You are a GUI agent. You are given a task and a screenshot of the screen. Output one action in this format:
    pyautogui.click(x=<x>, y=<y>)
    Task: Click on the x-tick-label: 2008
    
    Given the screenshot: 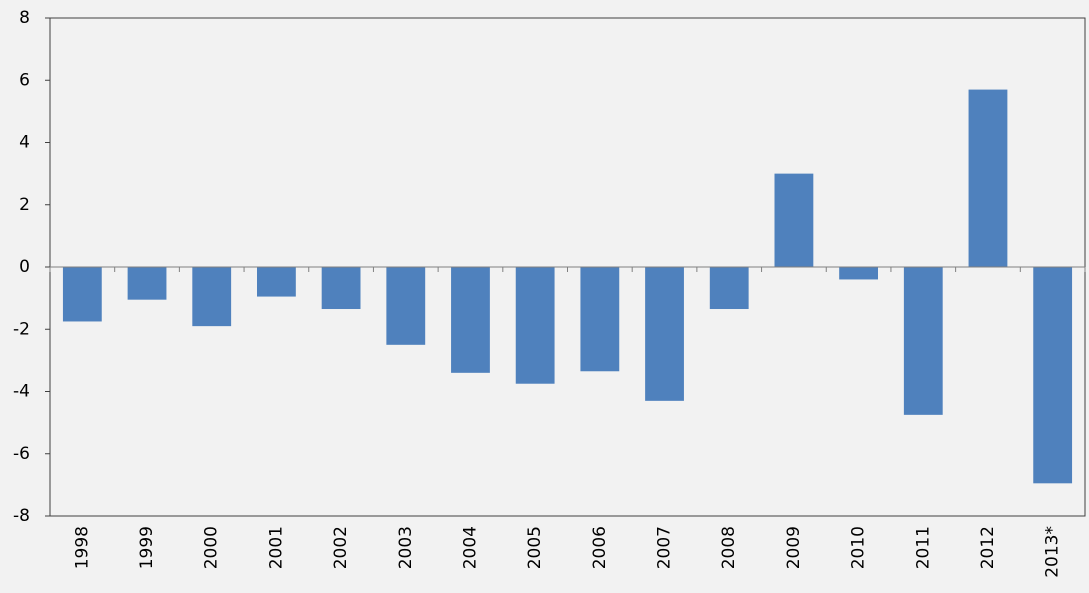 What is the action you would take?
    pyautogui.click(x=729, y=547)
    